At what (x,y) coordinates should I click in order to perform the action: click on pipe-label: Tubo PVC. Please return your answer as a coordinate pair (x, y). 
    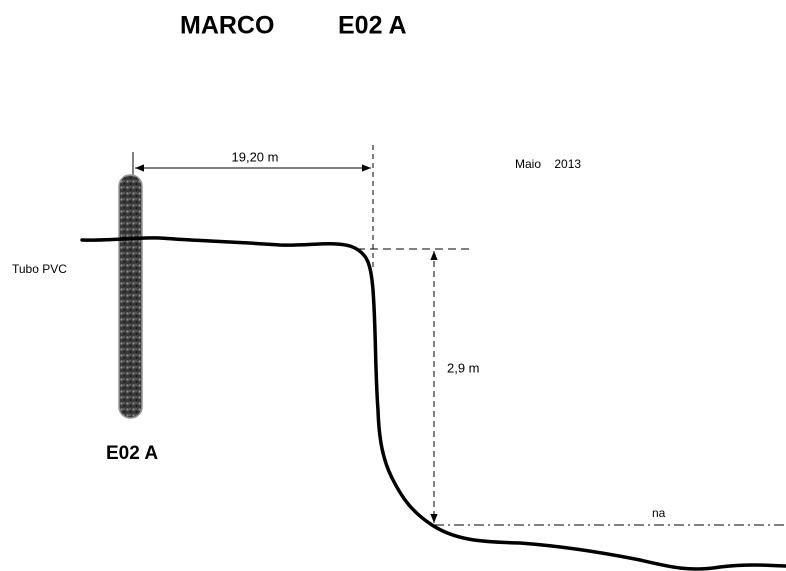
    Looking at the image, I should click on (39, 269).